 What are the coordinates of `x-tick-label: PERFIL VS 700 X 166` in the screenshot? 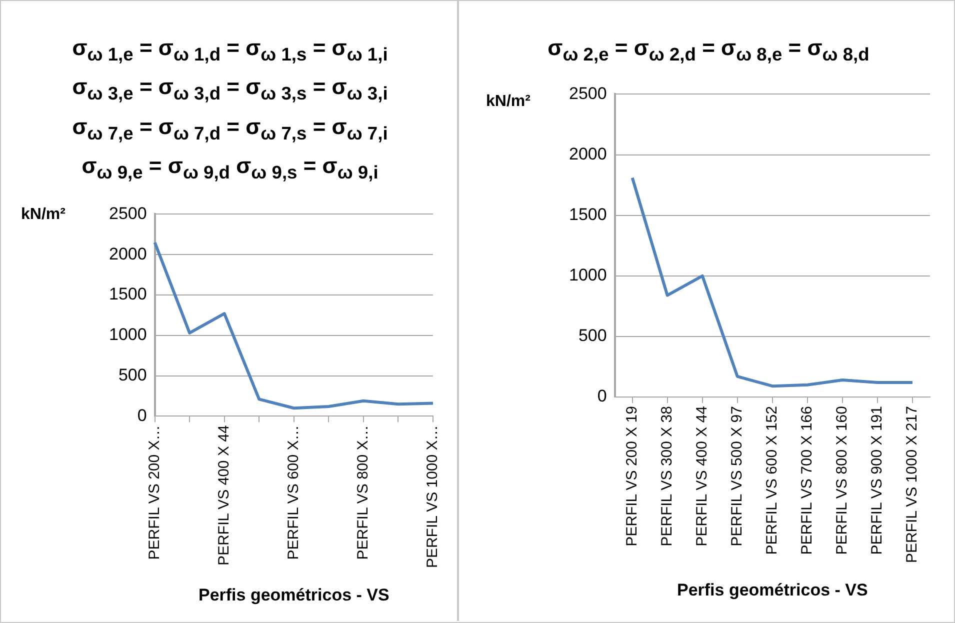 It's located at (807, 480).